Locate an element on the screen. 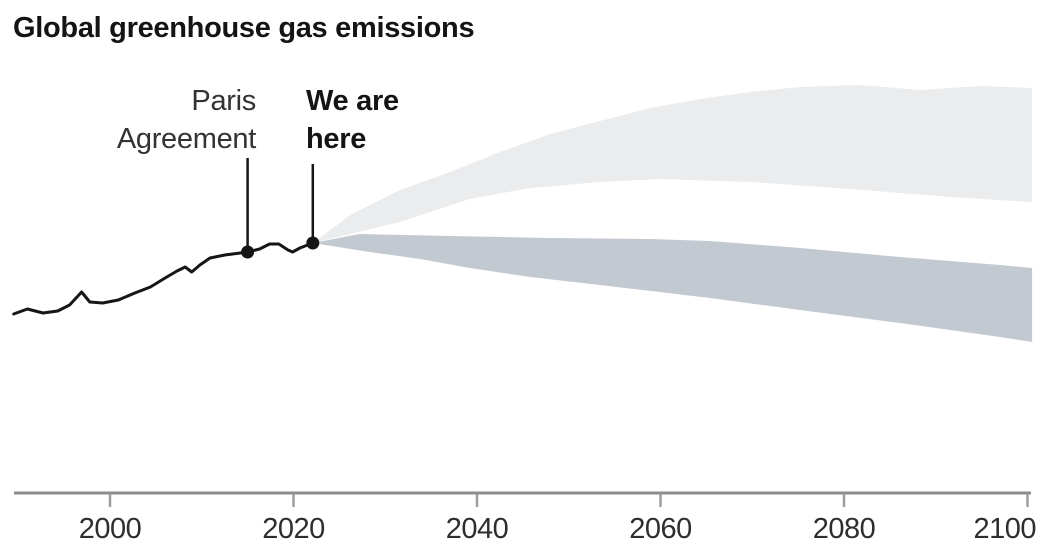 Image resolution: width=1050 pixels, height=549 pixels. x-axis-tick-label: 2000 is located at coordinates (110, 529).